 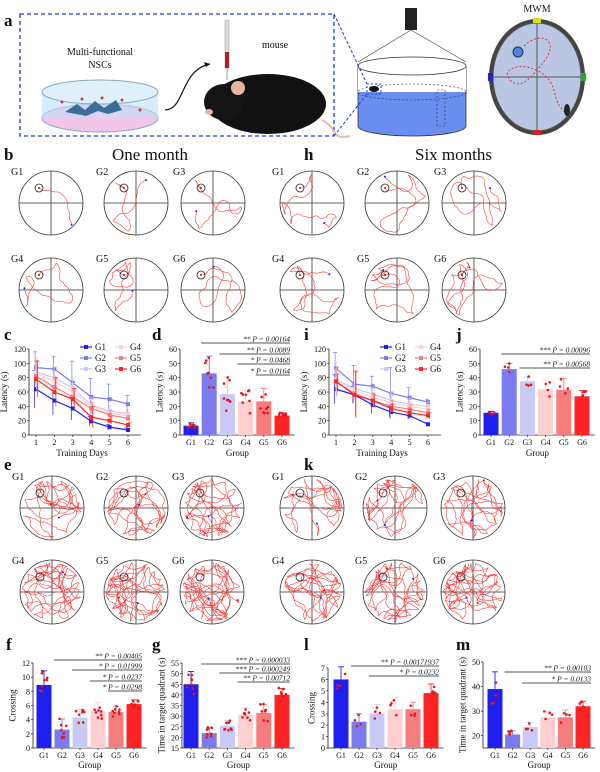 I want to click on legend-label: G3, so click(x=400, y=369).